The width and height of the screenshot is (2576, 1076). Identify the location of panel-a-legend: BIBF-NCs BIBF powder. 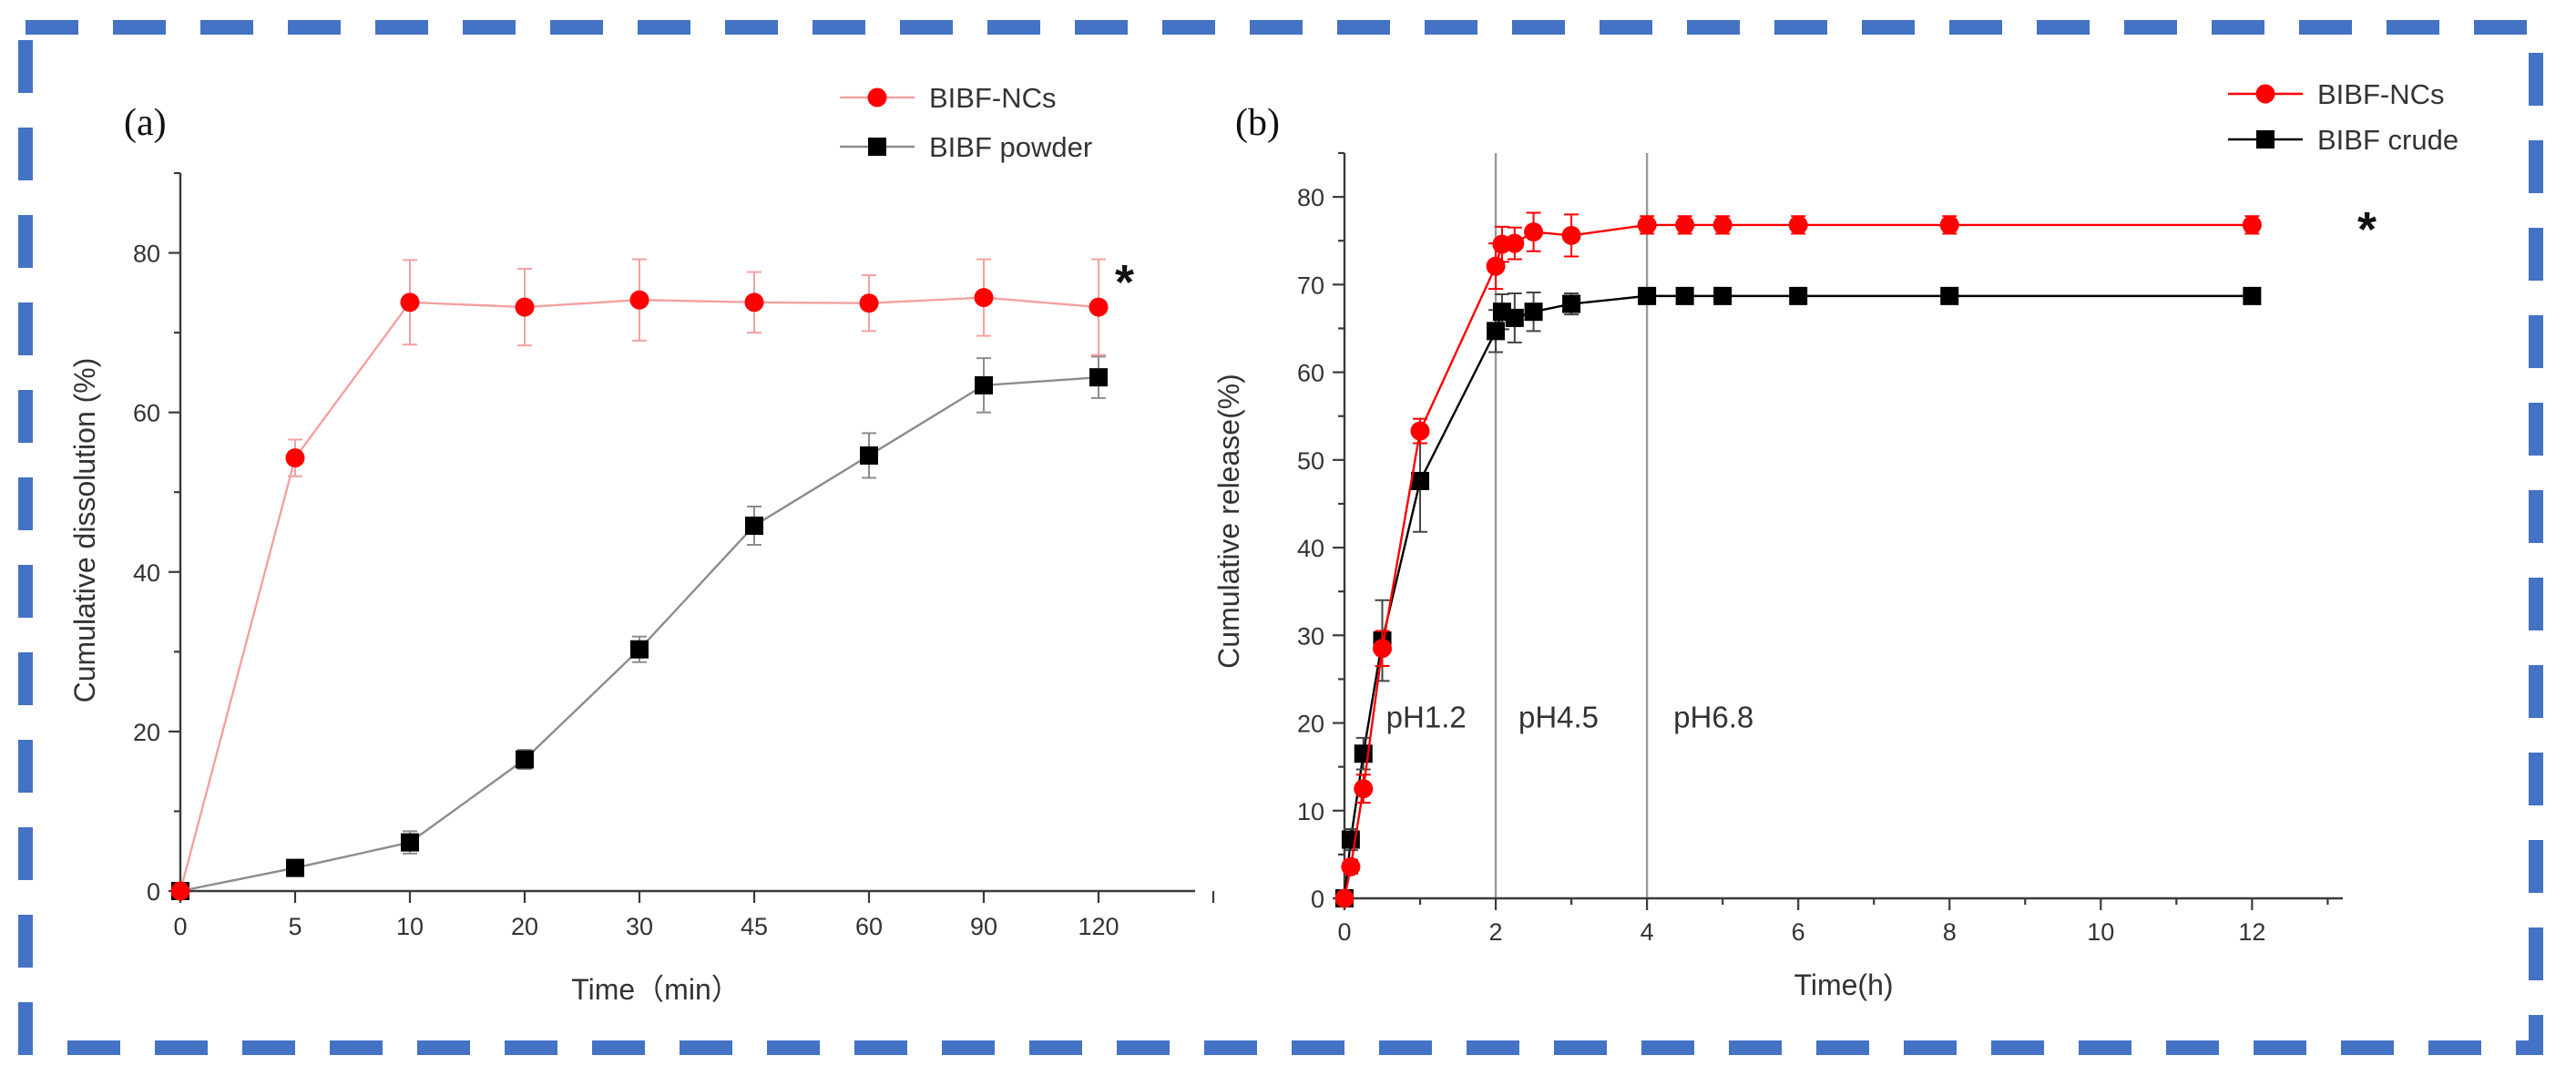
(966, 123).